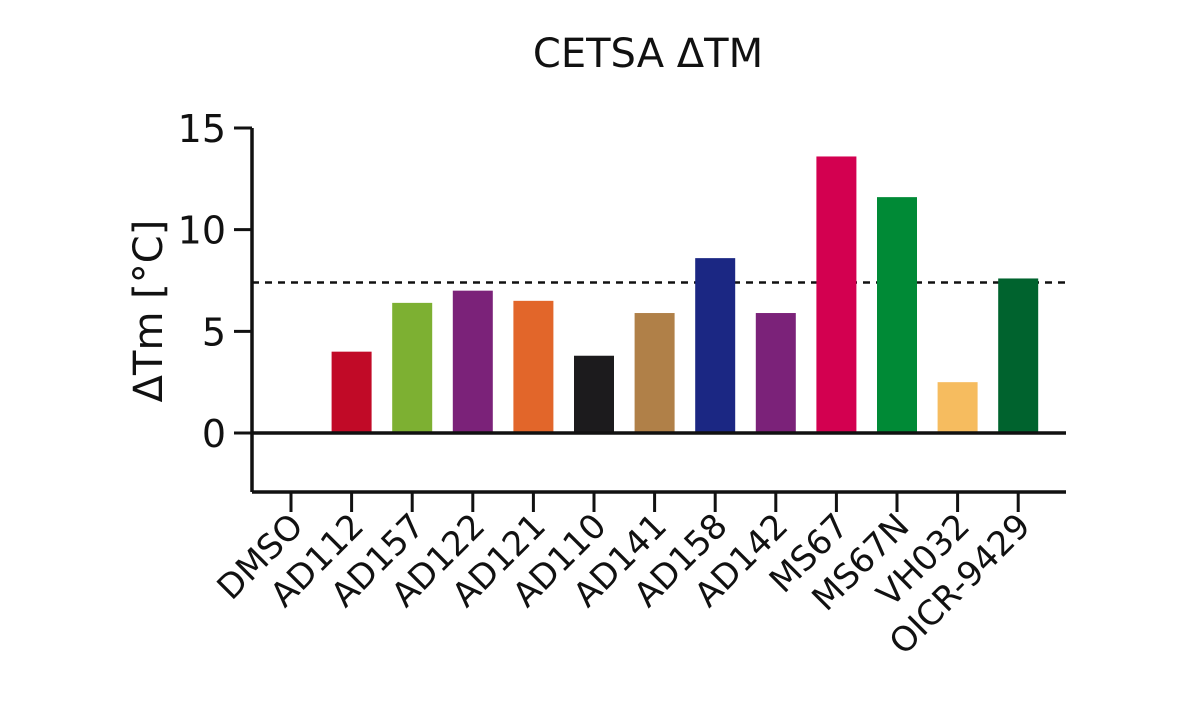  What do you see at coordinates (897, 315) in the screenshot?
I see `bar-ms67n` at bounding box center [897, 315].